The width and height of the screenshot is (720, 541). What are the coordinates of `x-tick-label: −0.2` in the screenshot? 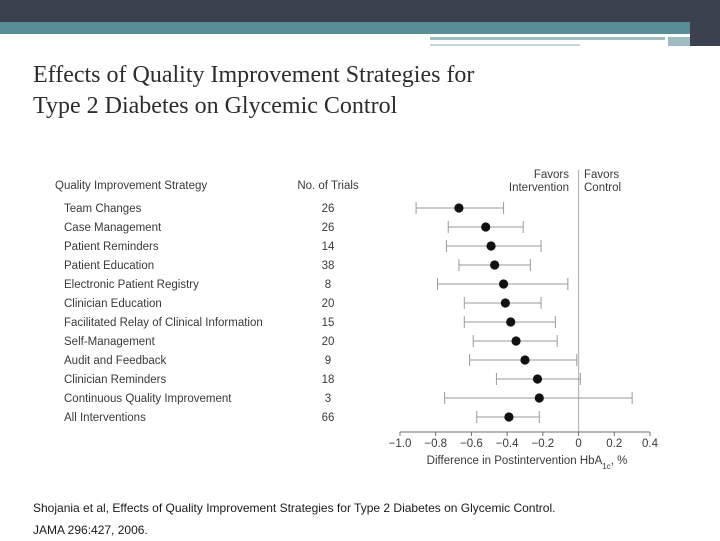 It's located at (543, 444).